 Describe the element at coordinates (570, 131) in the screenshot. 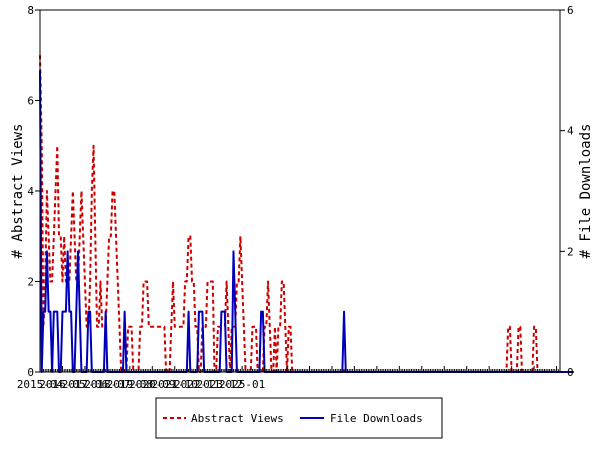

I see `right-y-tick-label: 4` at that location.